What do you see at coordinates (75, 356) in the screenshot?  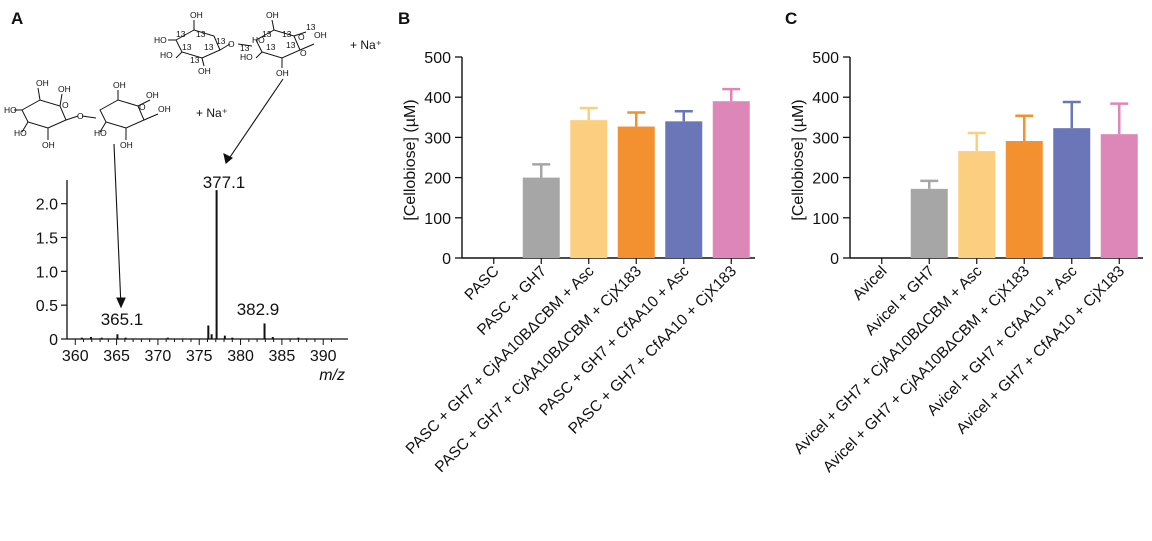 I see `x-tick-label: 360` at bounding box center [75, 356].